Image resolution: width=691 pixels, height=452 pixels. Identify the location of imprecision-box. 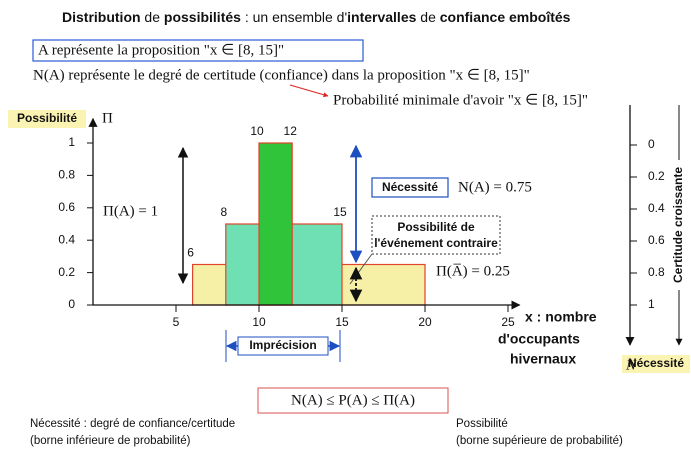
(283, 346).